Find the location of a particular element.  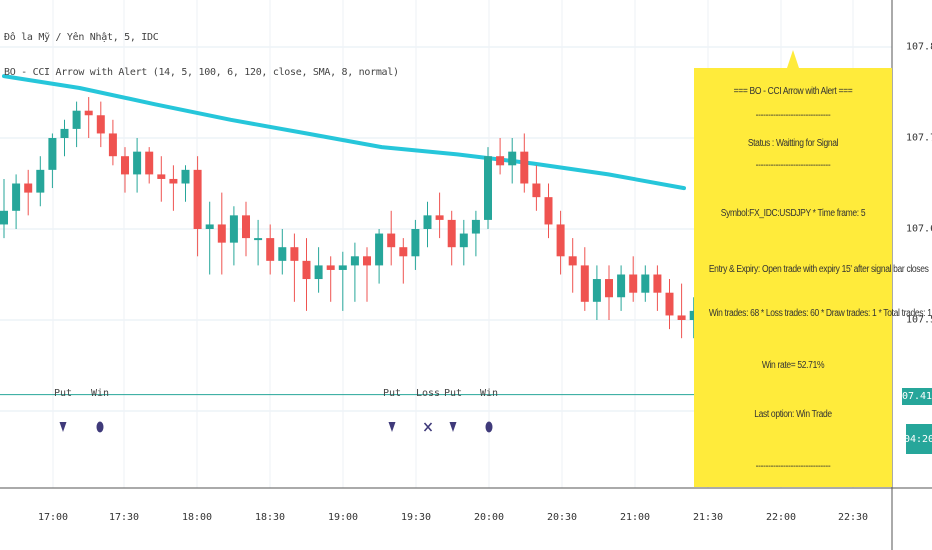

bar-countdown: 04:20 is located at coordinates (918, 439).